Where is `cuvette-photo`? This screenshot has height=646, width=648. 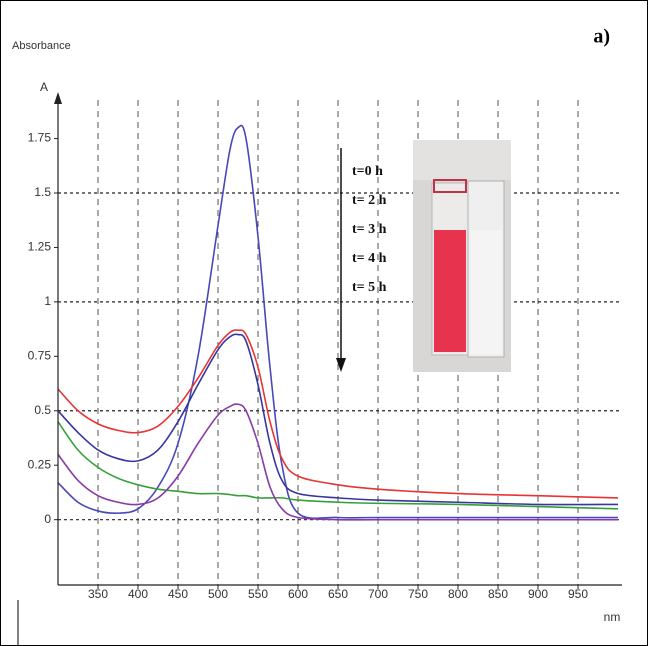
cuvette-photo is located at coordinates (462, 256).